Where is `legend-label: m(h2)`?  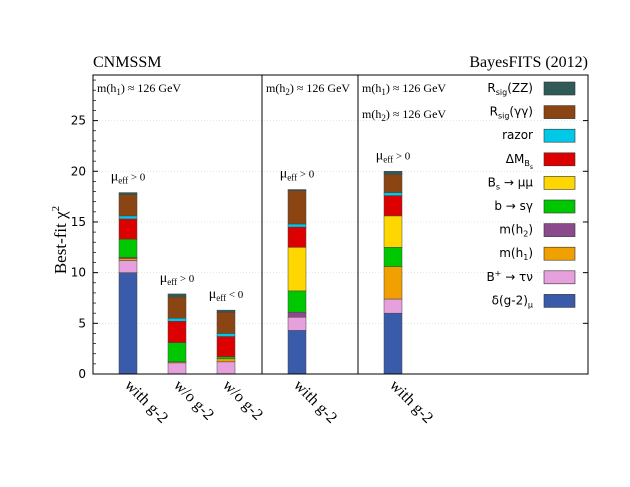 legend-label: m(h2) is located at coordinates (516, 231).